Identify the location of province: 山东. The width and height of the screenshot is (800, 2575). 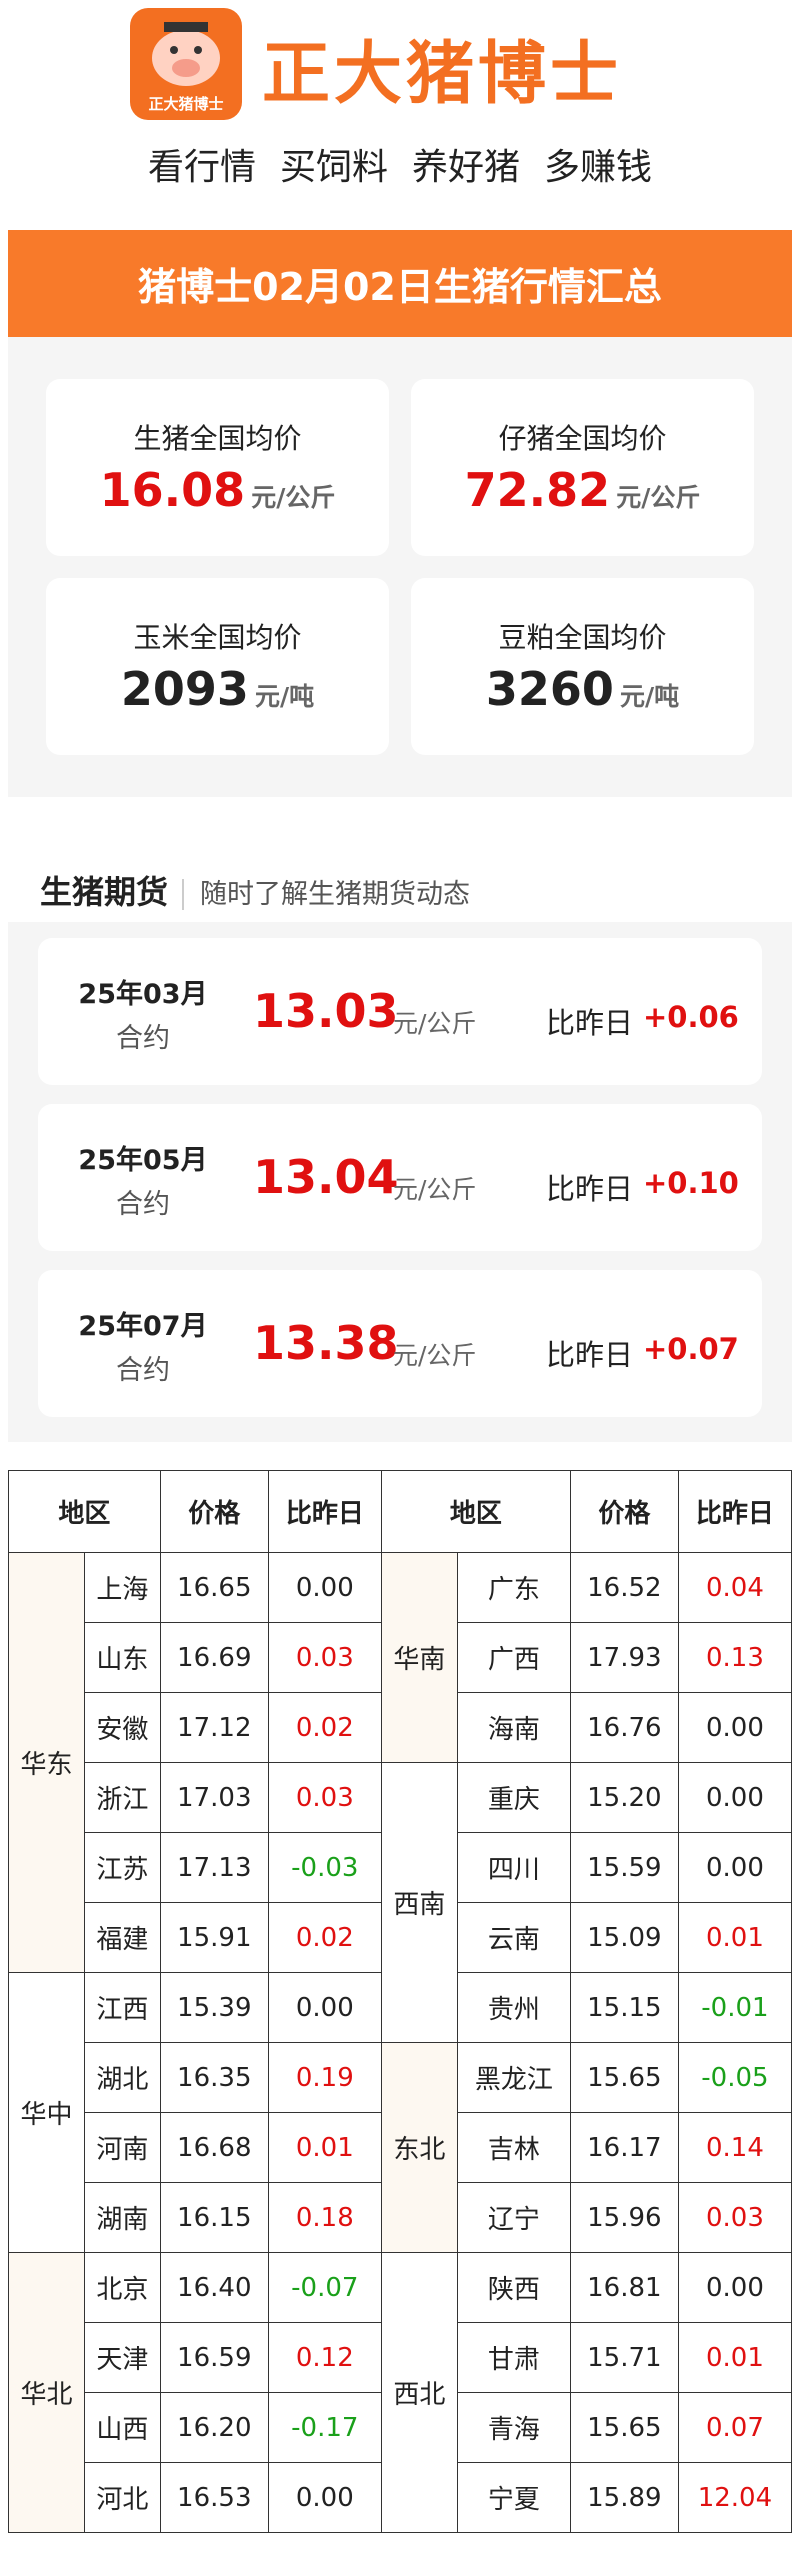
(122, 1657).